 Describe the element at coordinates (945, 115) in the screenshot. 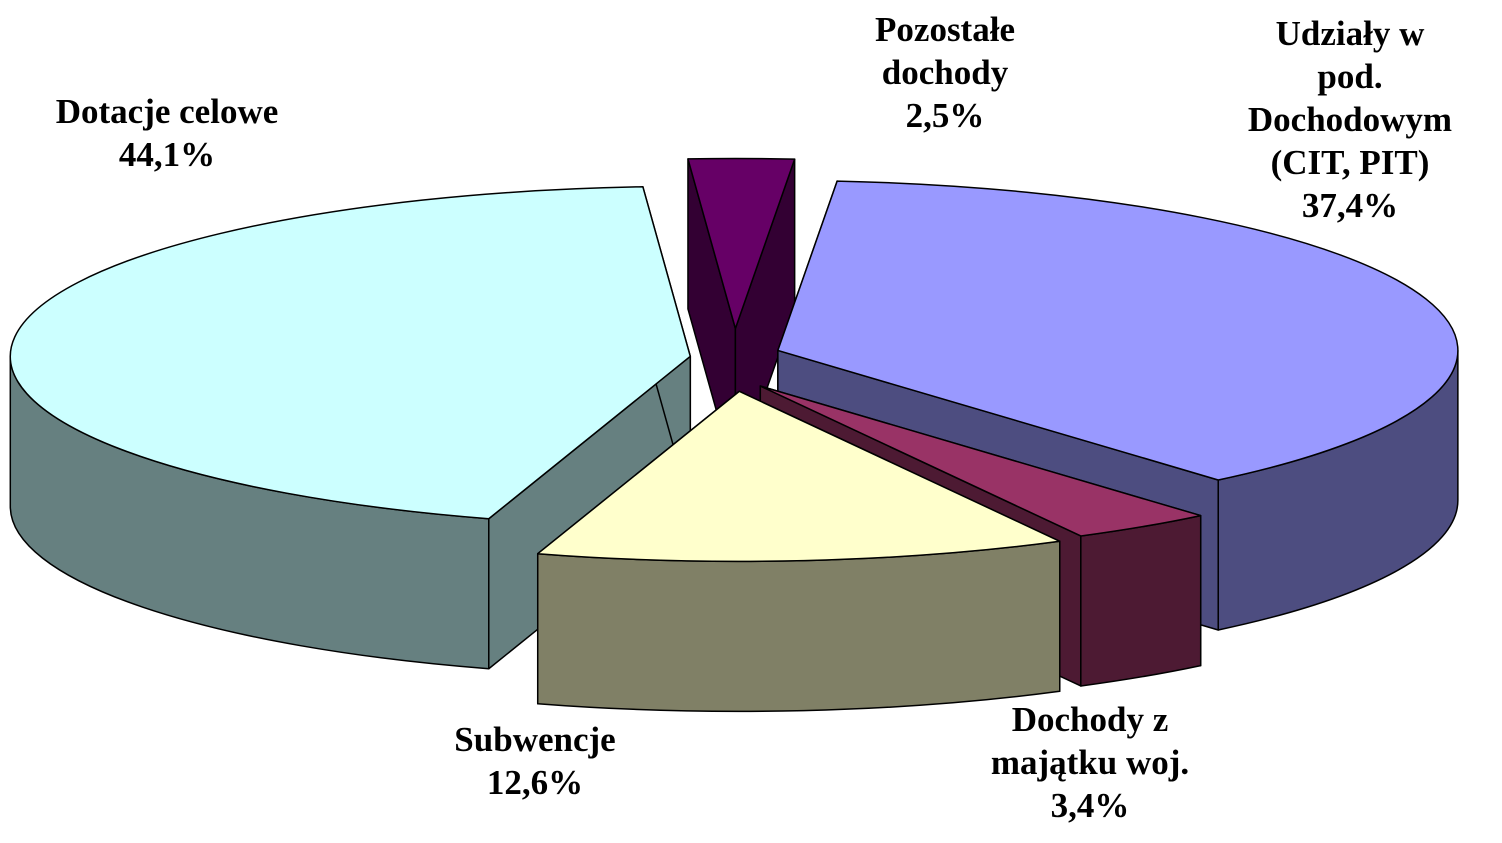

I see `value-label: 2,5%` at that location.